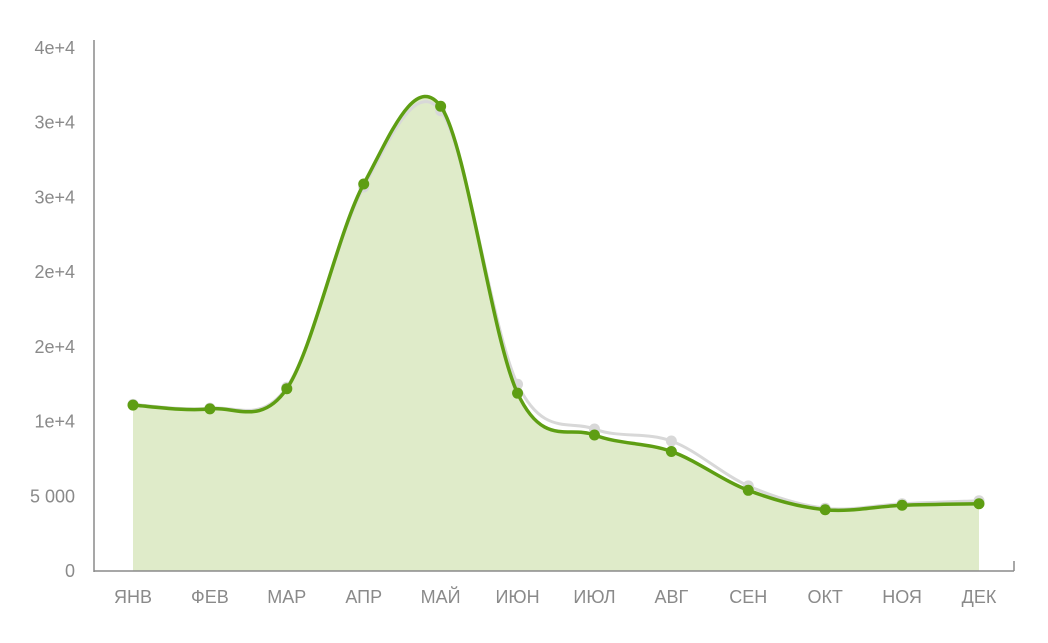 This screenshot has height=643, width=1048. What do you see at coordinates (671, 441) in the screenshot?
I see `series-0-point-АВГ` at bounding box center [671, 441].